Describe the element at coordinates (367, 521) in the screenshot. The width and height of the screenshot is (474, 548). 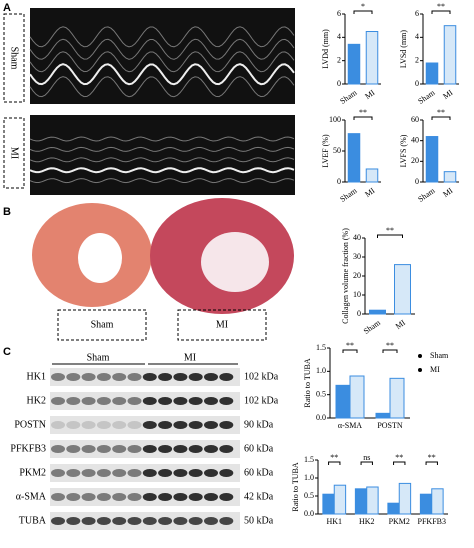
I see `x-tick-label: HK2` at that location.